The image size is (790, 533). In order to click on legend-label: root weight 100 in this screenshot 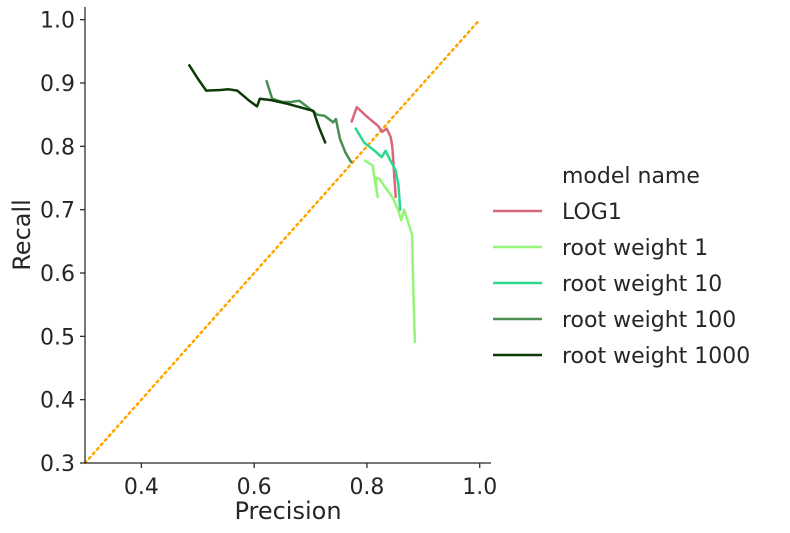, I will do `click(649, 320)`.